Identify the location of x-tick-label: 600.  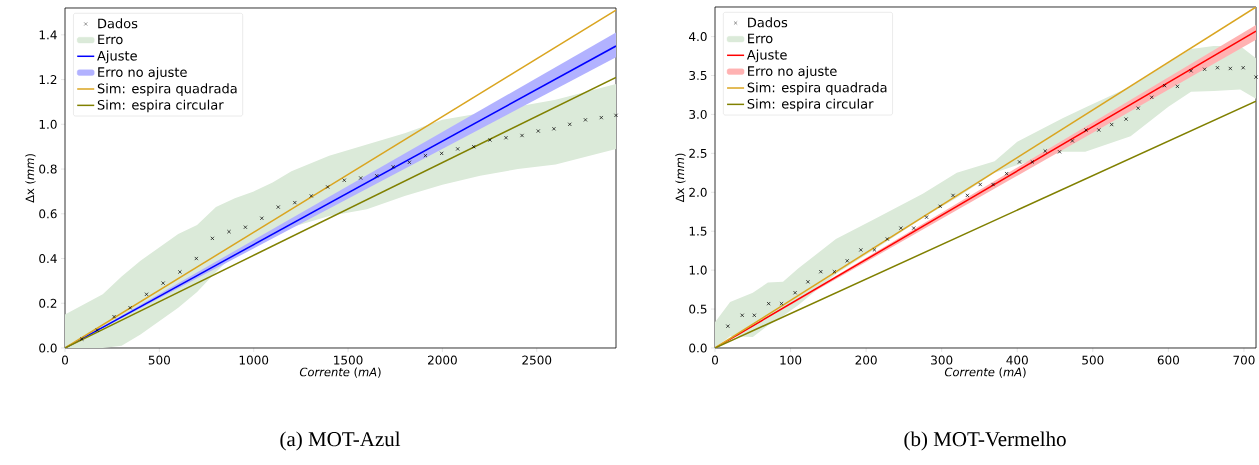
(1168, 360).